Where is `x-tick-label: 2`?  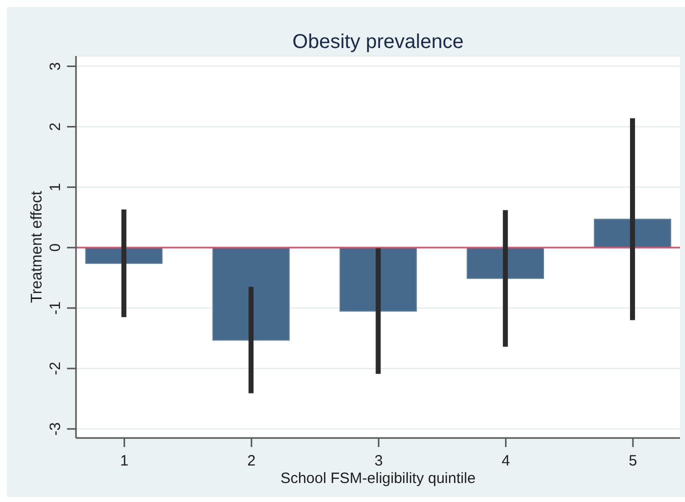 x-tick-label: 2 is located at coordinates (251, 461).